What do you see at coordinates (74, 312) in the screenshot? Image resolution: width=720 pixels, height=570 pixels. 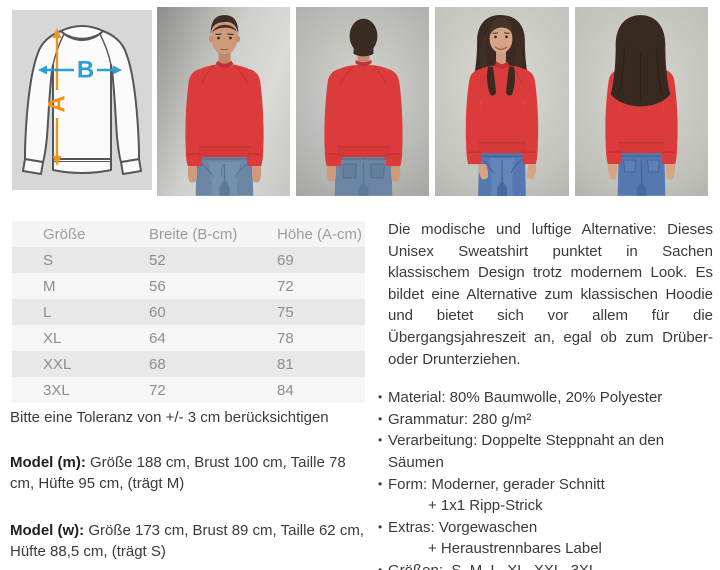 I see `size-cell: L` at bounding box center [74, 312].